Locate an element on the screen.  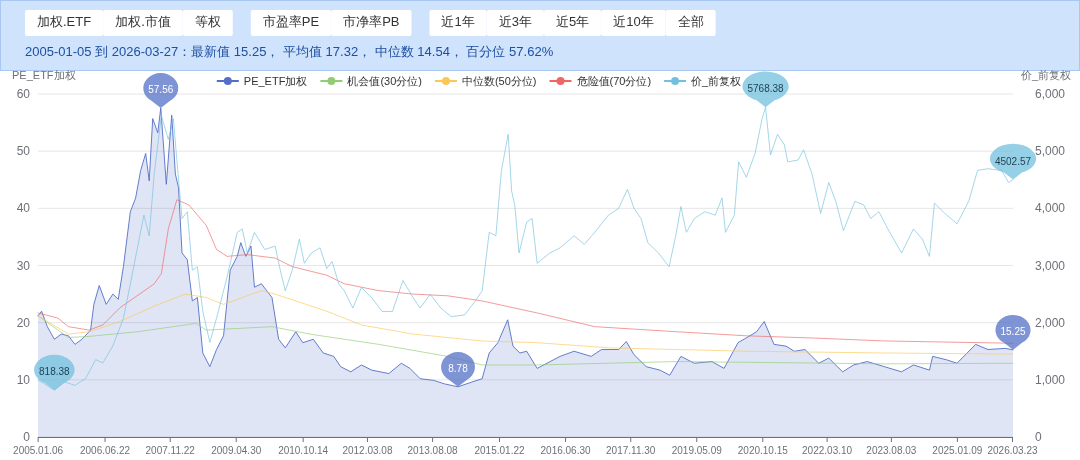
label: 818.38 is located at coordinates (54, 372).